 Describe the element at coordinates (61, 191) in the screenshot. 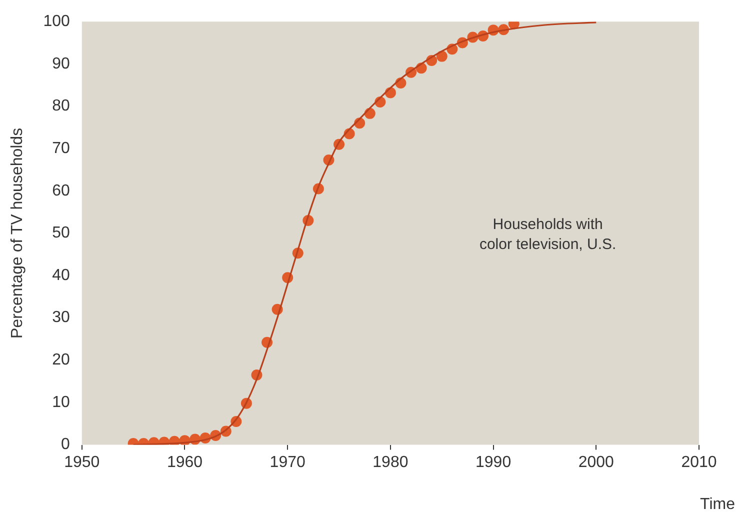

I see `y-tick-label: 60` at that location.